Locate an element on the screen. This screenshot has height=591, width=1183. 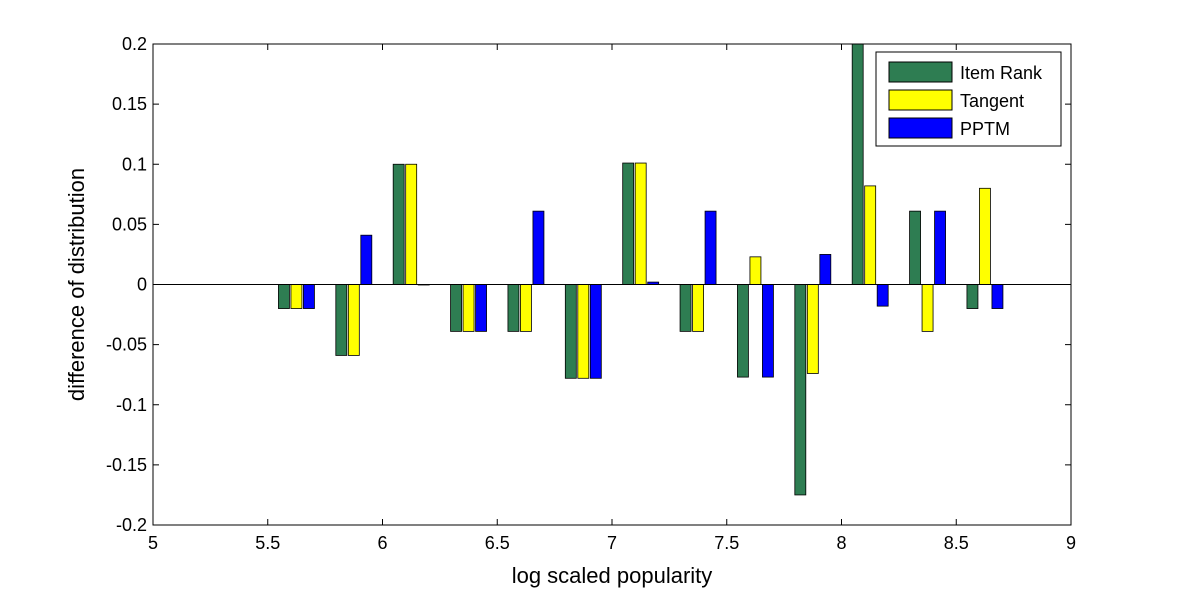
y-tick-label: -0.05 is located at coordinates (126, 345).